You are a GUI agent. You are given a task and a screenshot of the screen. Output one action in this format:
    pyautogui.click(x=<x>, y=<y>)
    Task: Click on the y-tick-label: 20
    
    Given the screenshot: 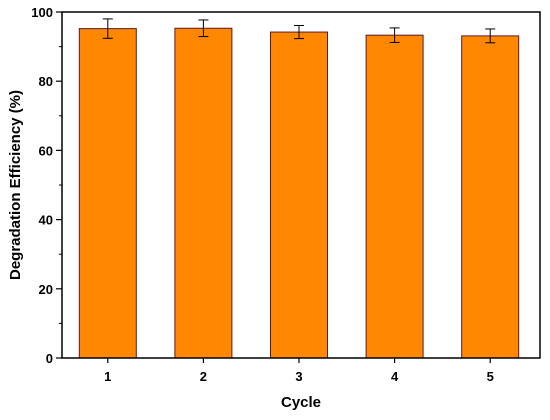 What is the action you would take?
    pyautogui.click(x=46, y=289)
    